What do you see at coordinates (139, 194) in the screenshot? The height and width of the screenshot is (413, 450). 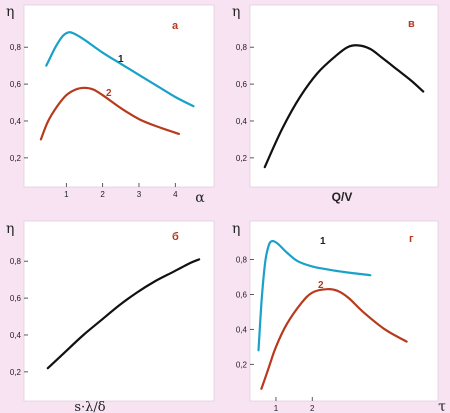 I see `x-tick-label: 3` at bounding box center [139, 194].